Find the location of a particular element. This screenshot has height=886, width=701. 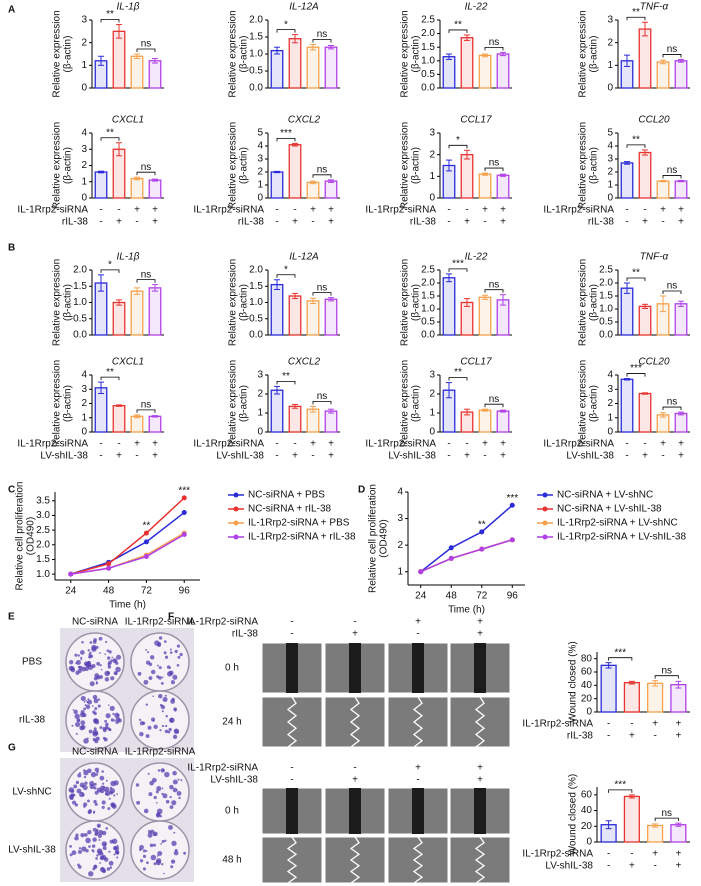

column-label: IL-1Rrp2-siRNA is located at coordinates (160, 622).